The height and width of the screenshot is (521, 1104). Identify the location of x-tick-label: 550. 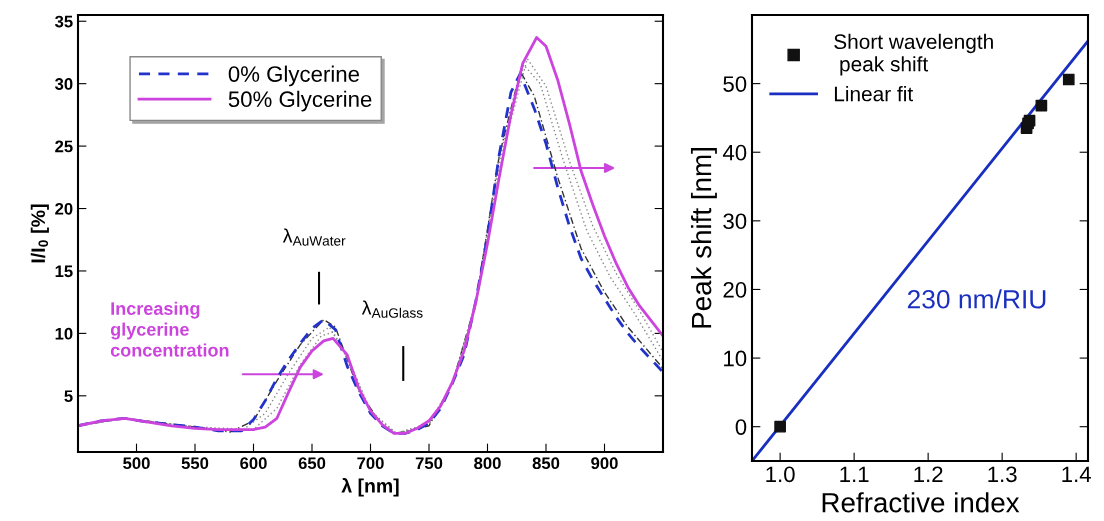
(195, 463).